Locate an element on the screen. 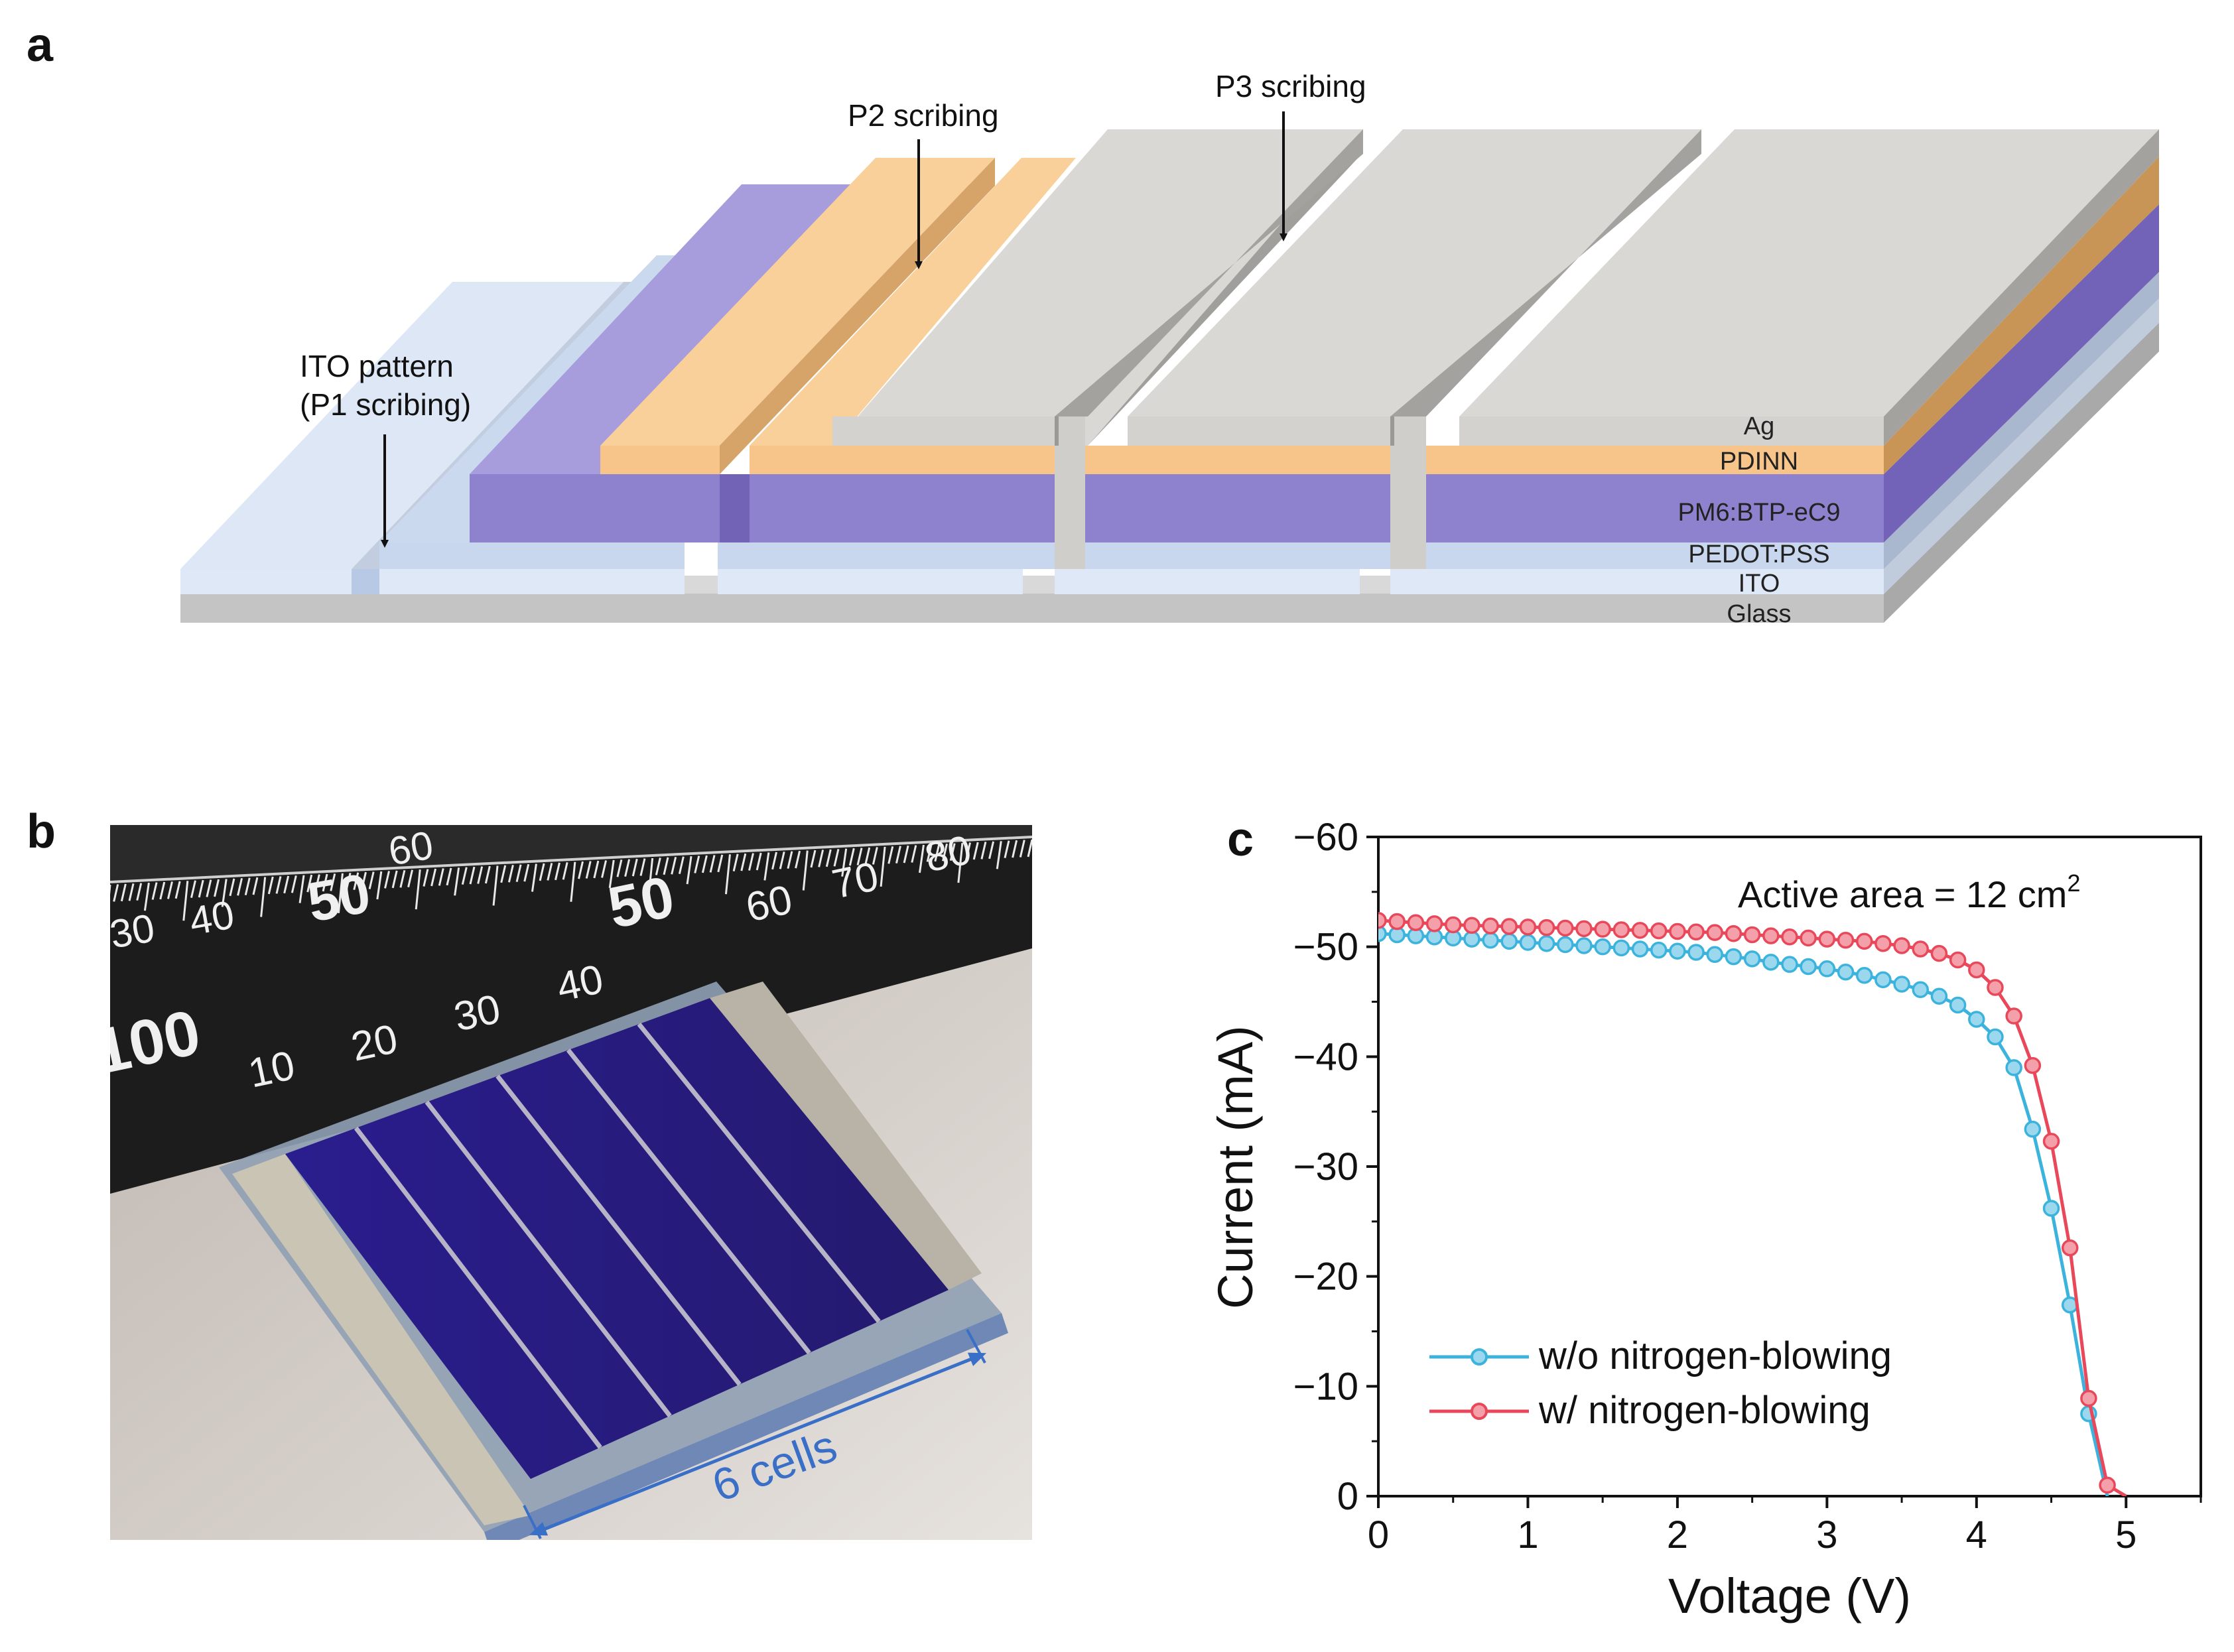 The image size is (2234, 1652). ruler-ticks is located at coordinates (571, 880).